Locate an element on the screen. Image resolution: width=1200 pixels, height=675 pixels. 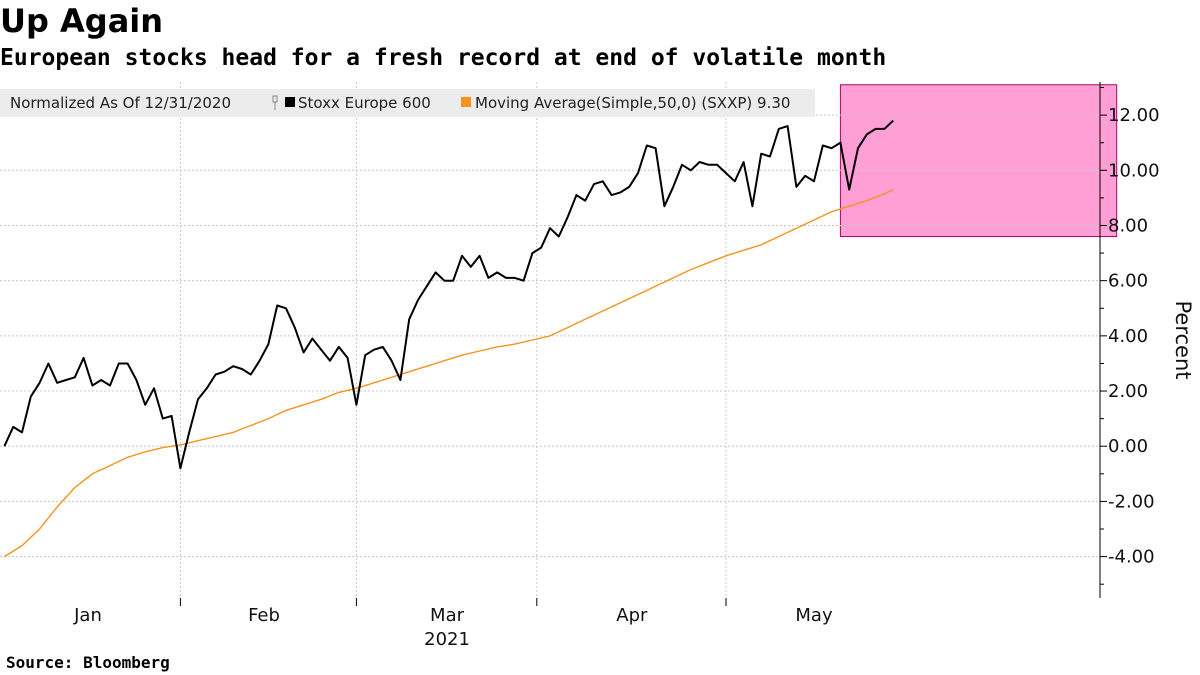
y-tick-label: 8.00 is located at coordinates (1128, 225).